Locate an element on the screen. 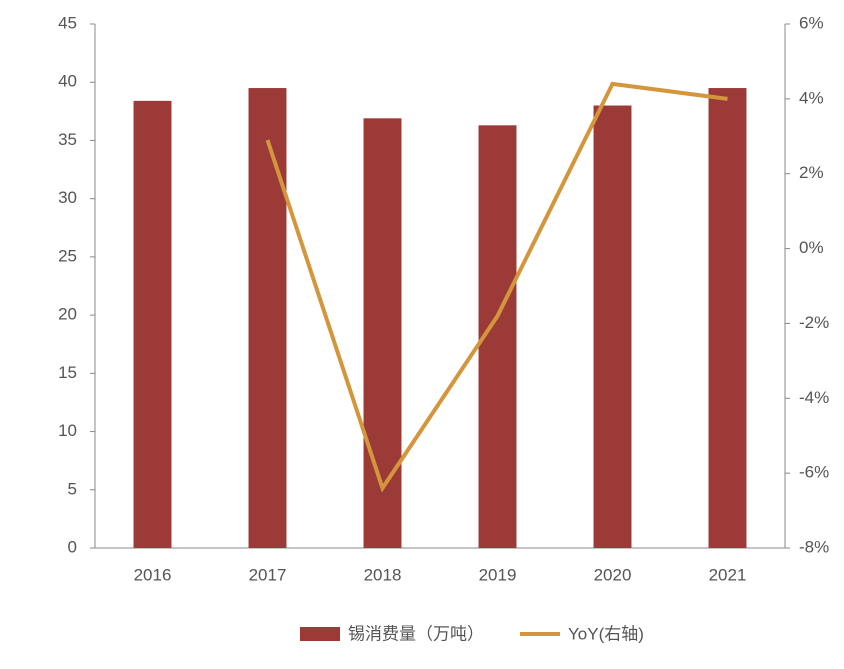 The height and width of the screenshot is (669, 844). x-tick-label: 2020 is located at coordinates (613, 574).